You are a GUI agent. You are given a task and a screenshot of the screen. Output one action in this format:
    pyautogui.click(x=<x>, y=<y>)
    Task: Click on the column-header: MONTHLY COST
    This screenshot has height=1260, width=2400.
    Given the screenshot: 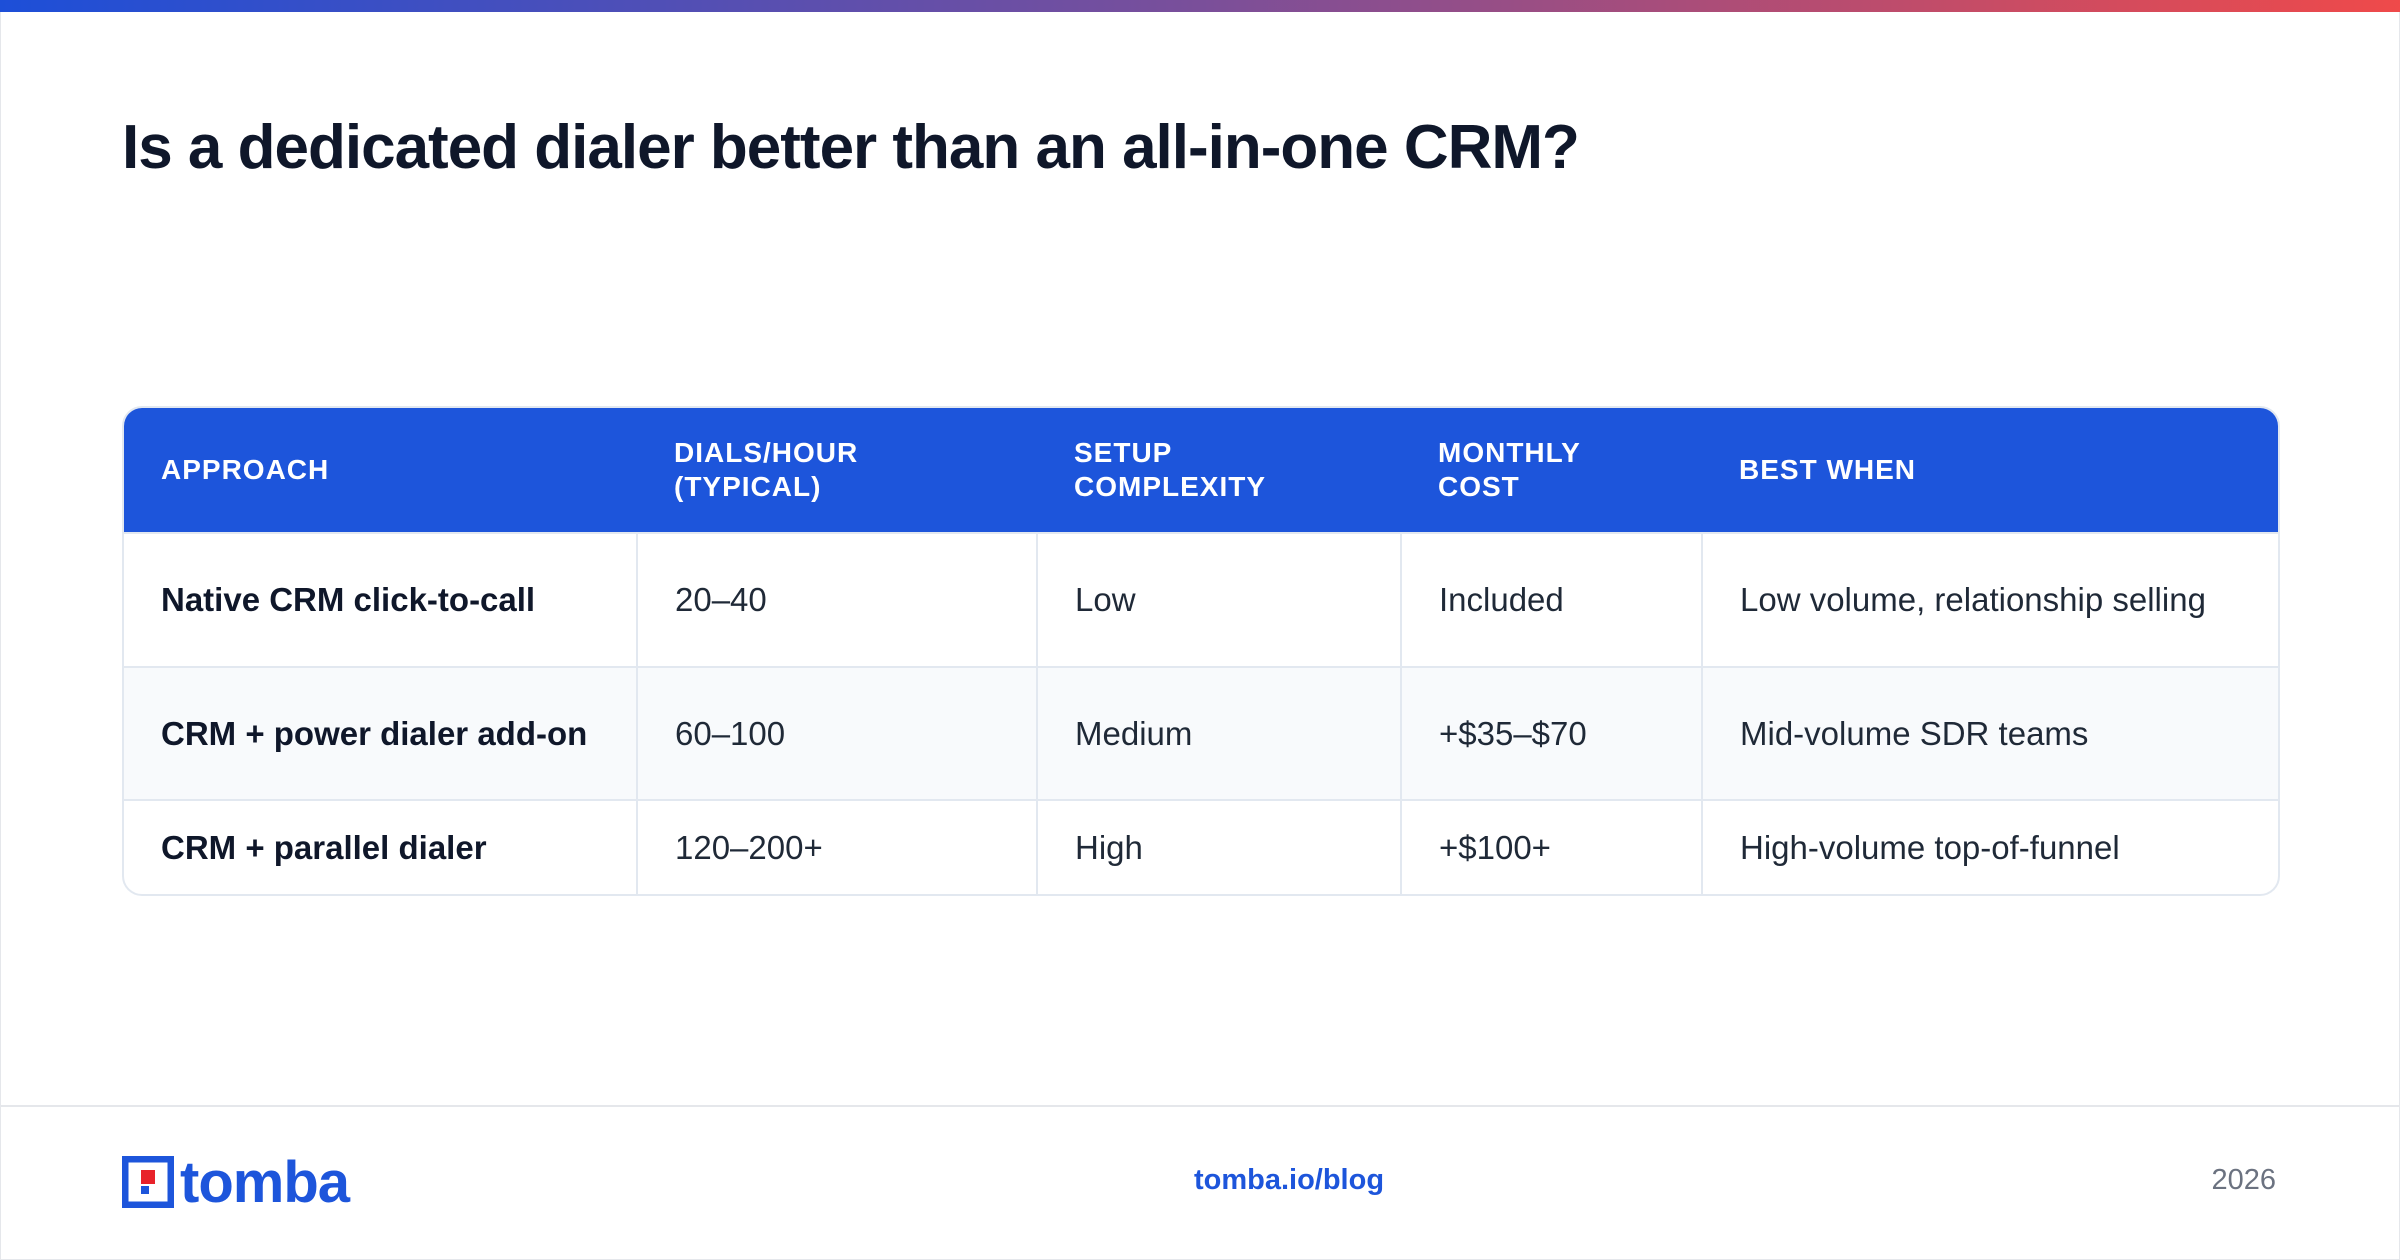 What is the action you would take?
    pyautogui.click(x=1551, y=470)
    